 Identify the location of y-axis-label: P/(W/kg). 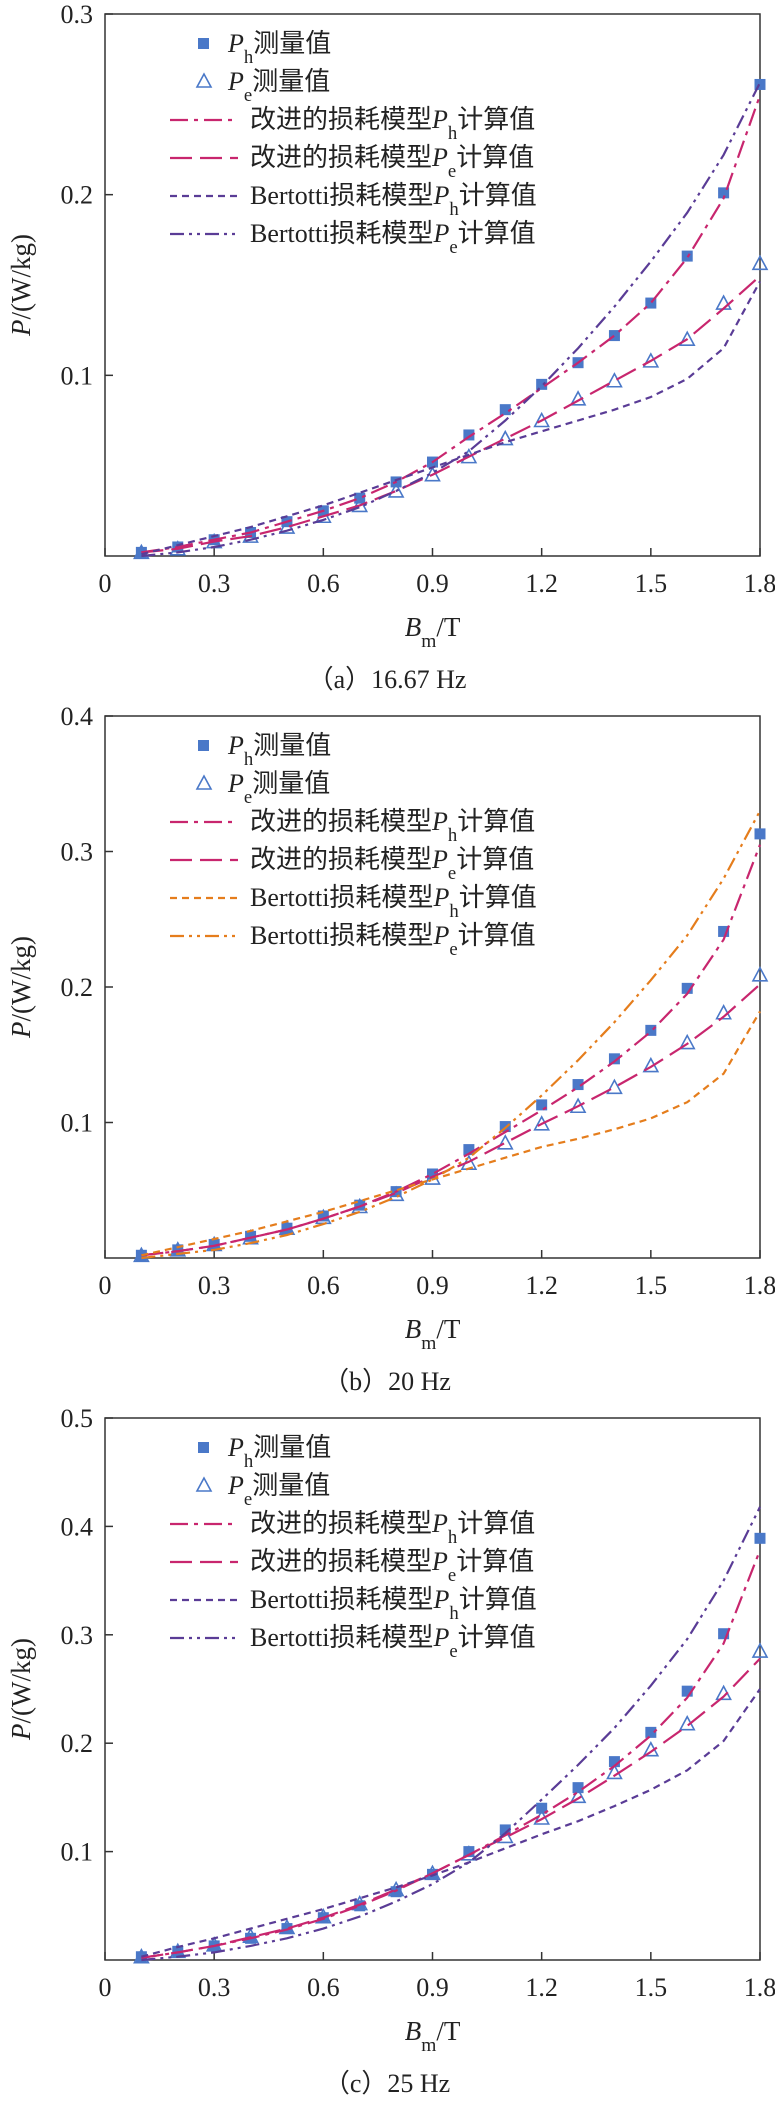
(21, 1689).